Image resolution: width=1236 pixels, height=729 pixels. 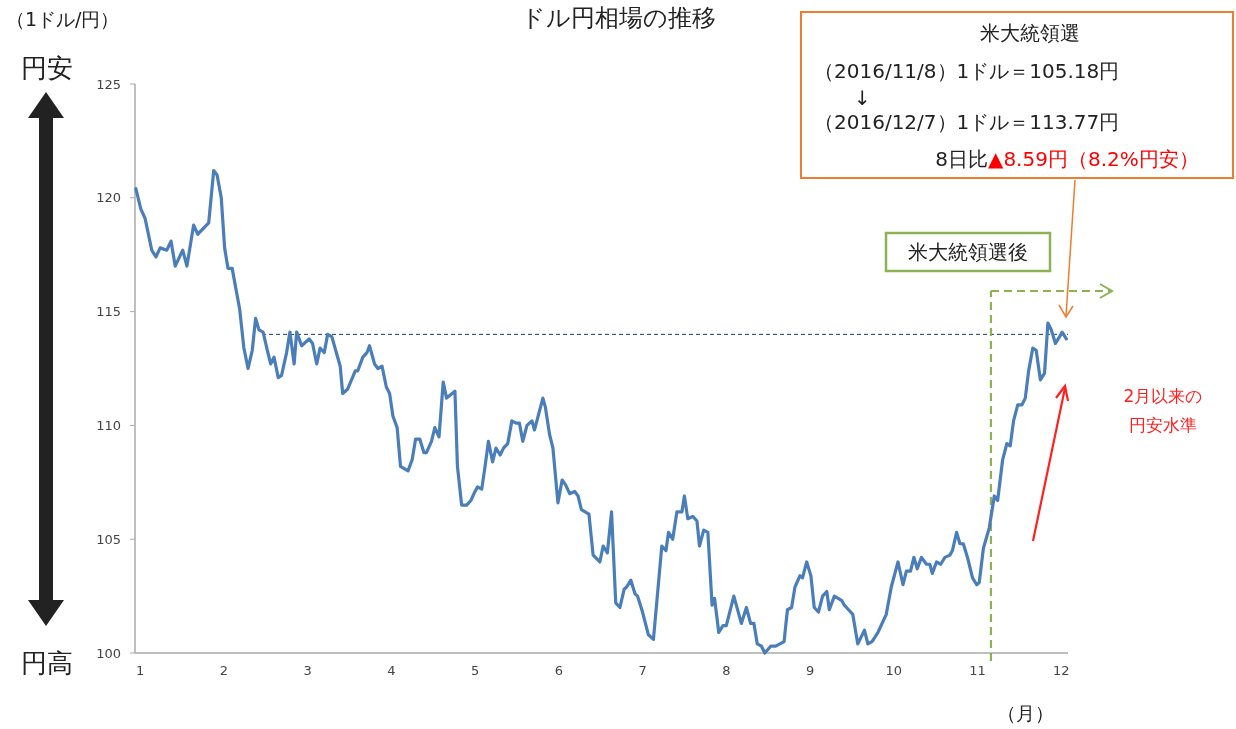 What do you see at coordinates (726, 670) in the screenshot?
I see `x-tick-label: 8` at bounding box center [726, 670].